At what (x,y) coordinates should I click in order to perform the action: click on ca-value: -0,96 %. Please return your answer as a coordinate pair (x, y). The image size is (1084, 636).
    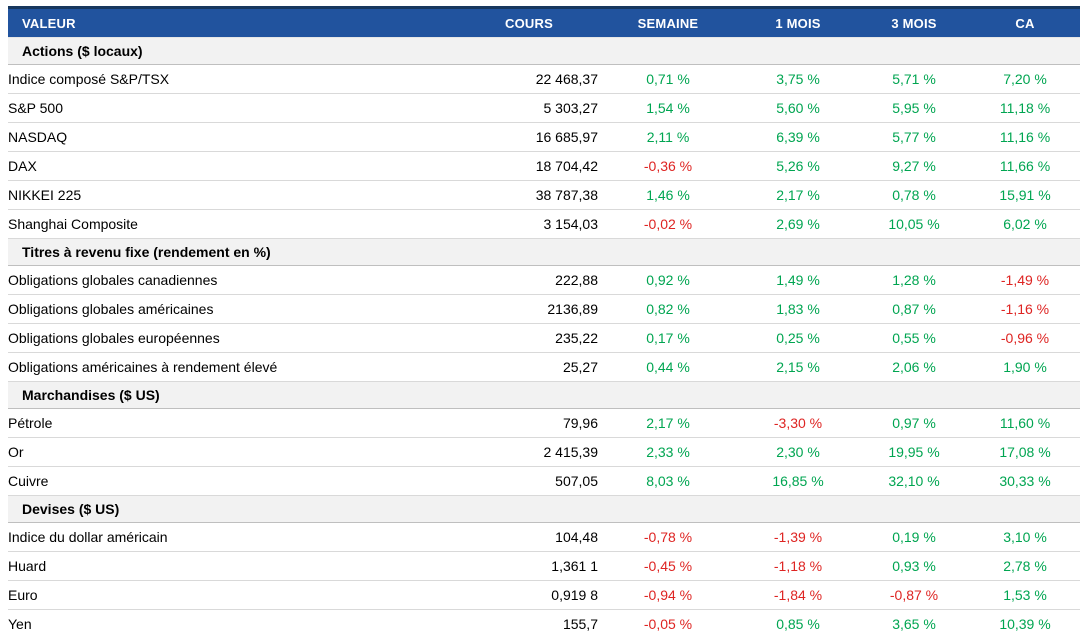
    Looking at the image, I should click on (1025, 338).